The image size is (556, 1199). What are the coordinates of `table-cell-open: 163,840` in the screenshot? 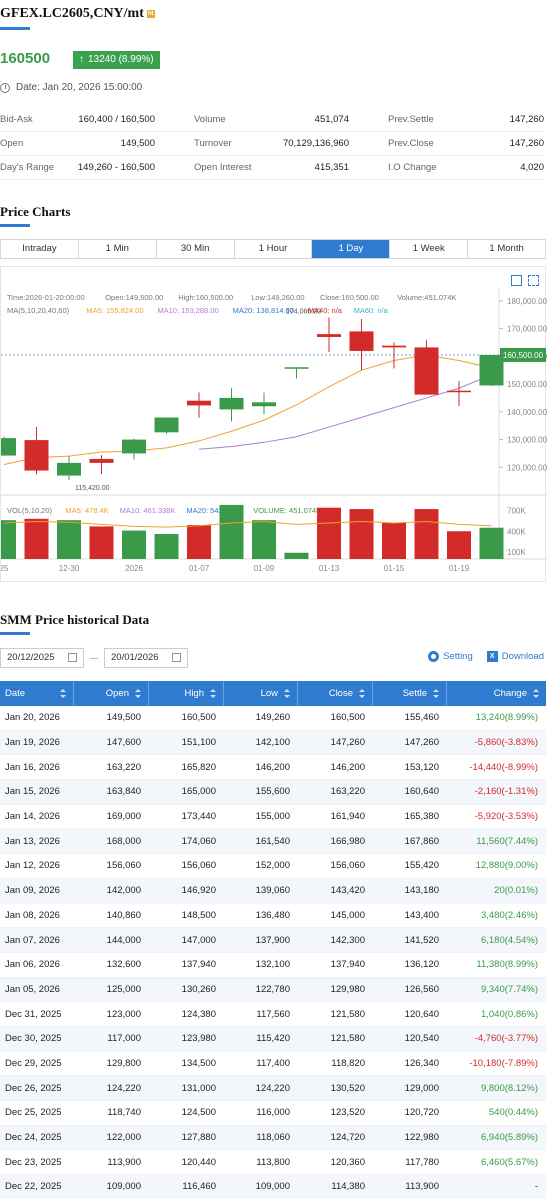 It's located at (123, 792).